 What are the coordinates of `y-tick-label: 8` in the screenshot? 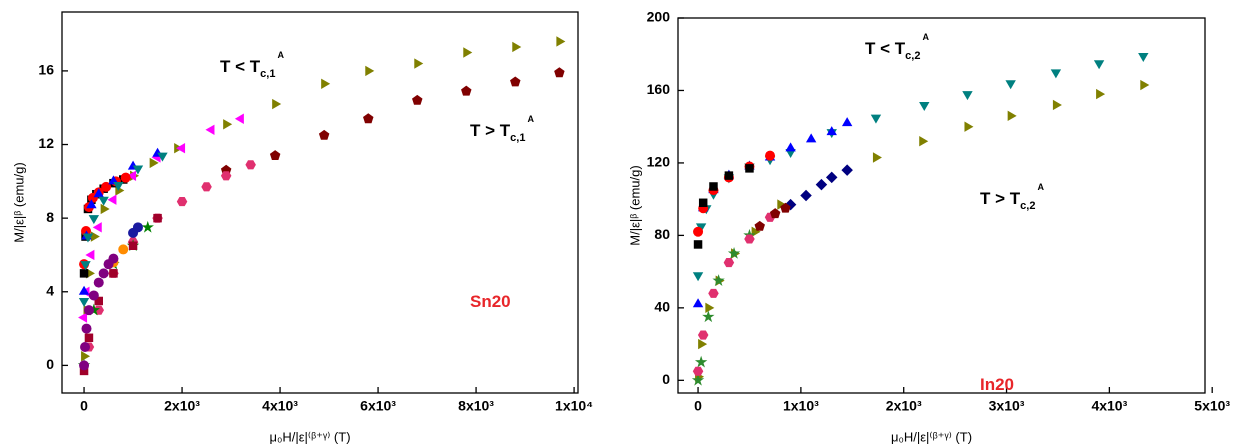 It's located at (50, 217).